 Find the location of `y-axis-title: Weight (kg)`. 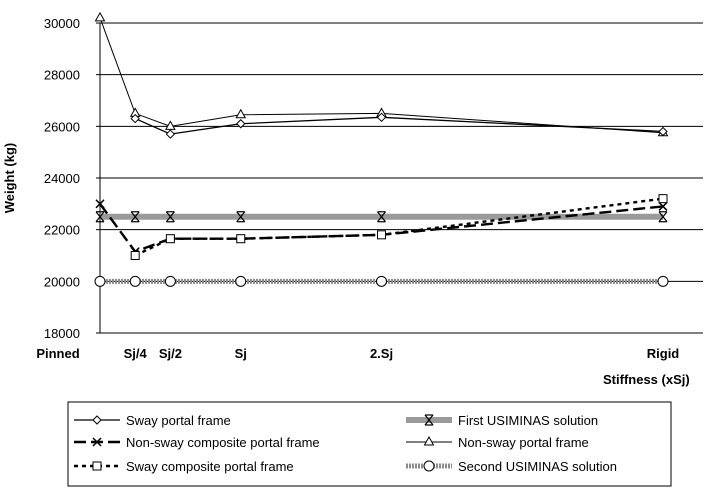

y-axis-title: Weight (kg) is located at coordinates (9, 178).